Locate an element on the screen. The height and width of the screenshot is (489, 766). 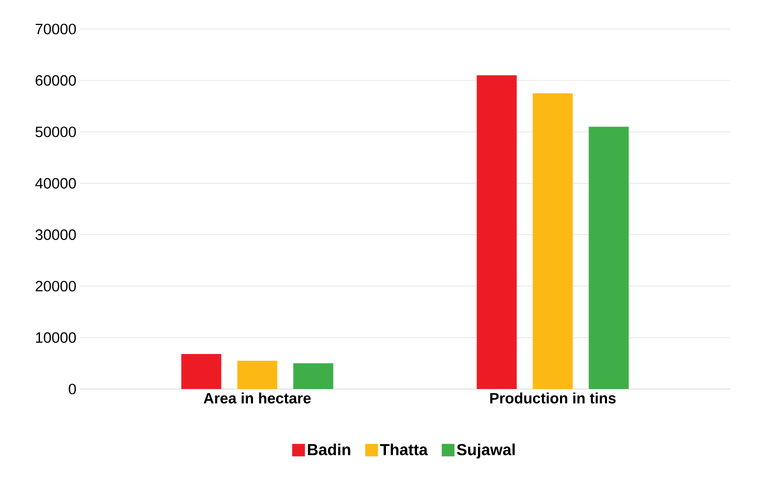
y-tick-label: 50000 is located at coordinates (56, 132).